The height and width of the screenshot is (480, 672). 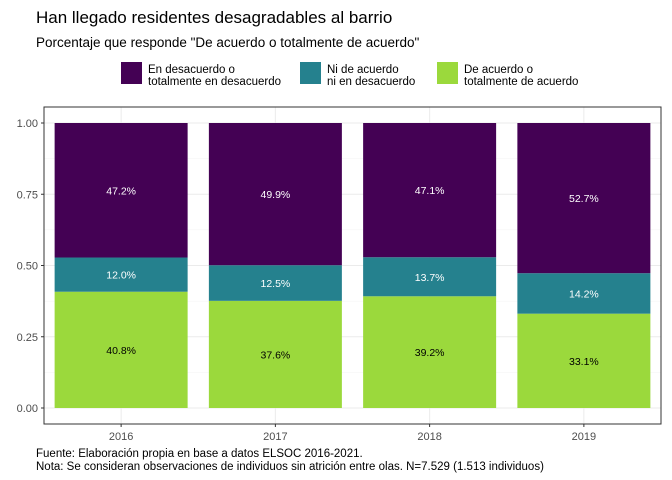 I want to click on legend-label: De acuerdo o, so click(x=498, y=70).